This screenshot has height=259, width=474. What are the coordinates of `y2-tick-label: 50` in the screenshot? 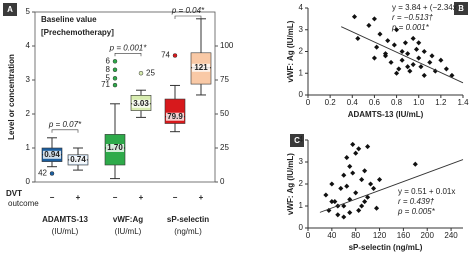 It's located at (224, 113).